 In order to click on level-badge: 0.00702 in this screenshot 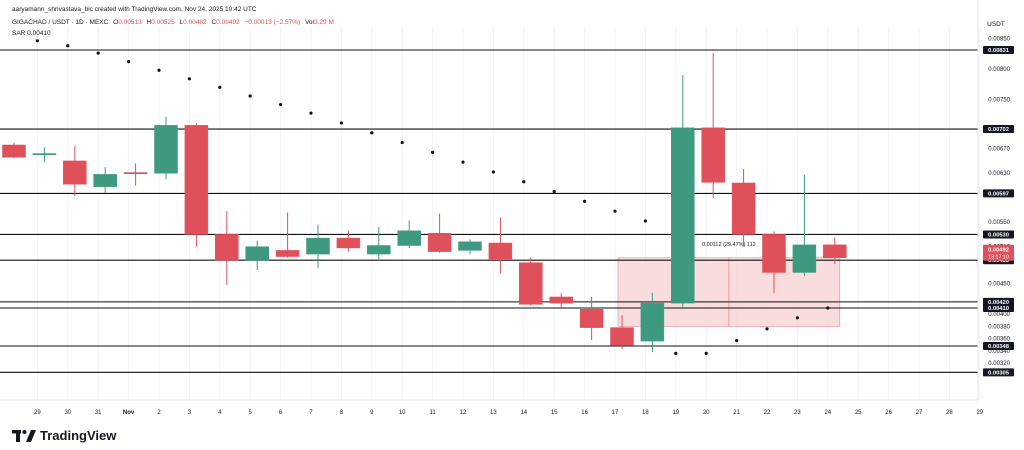, I will do `click(998, 129)`.